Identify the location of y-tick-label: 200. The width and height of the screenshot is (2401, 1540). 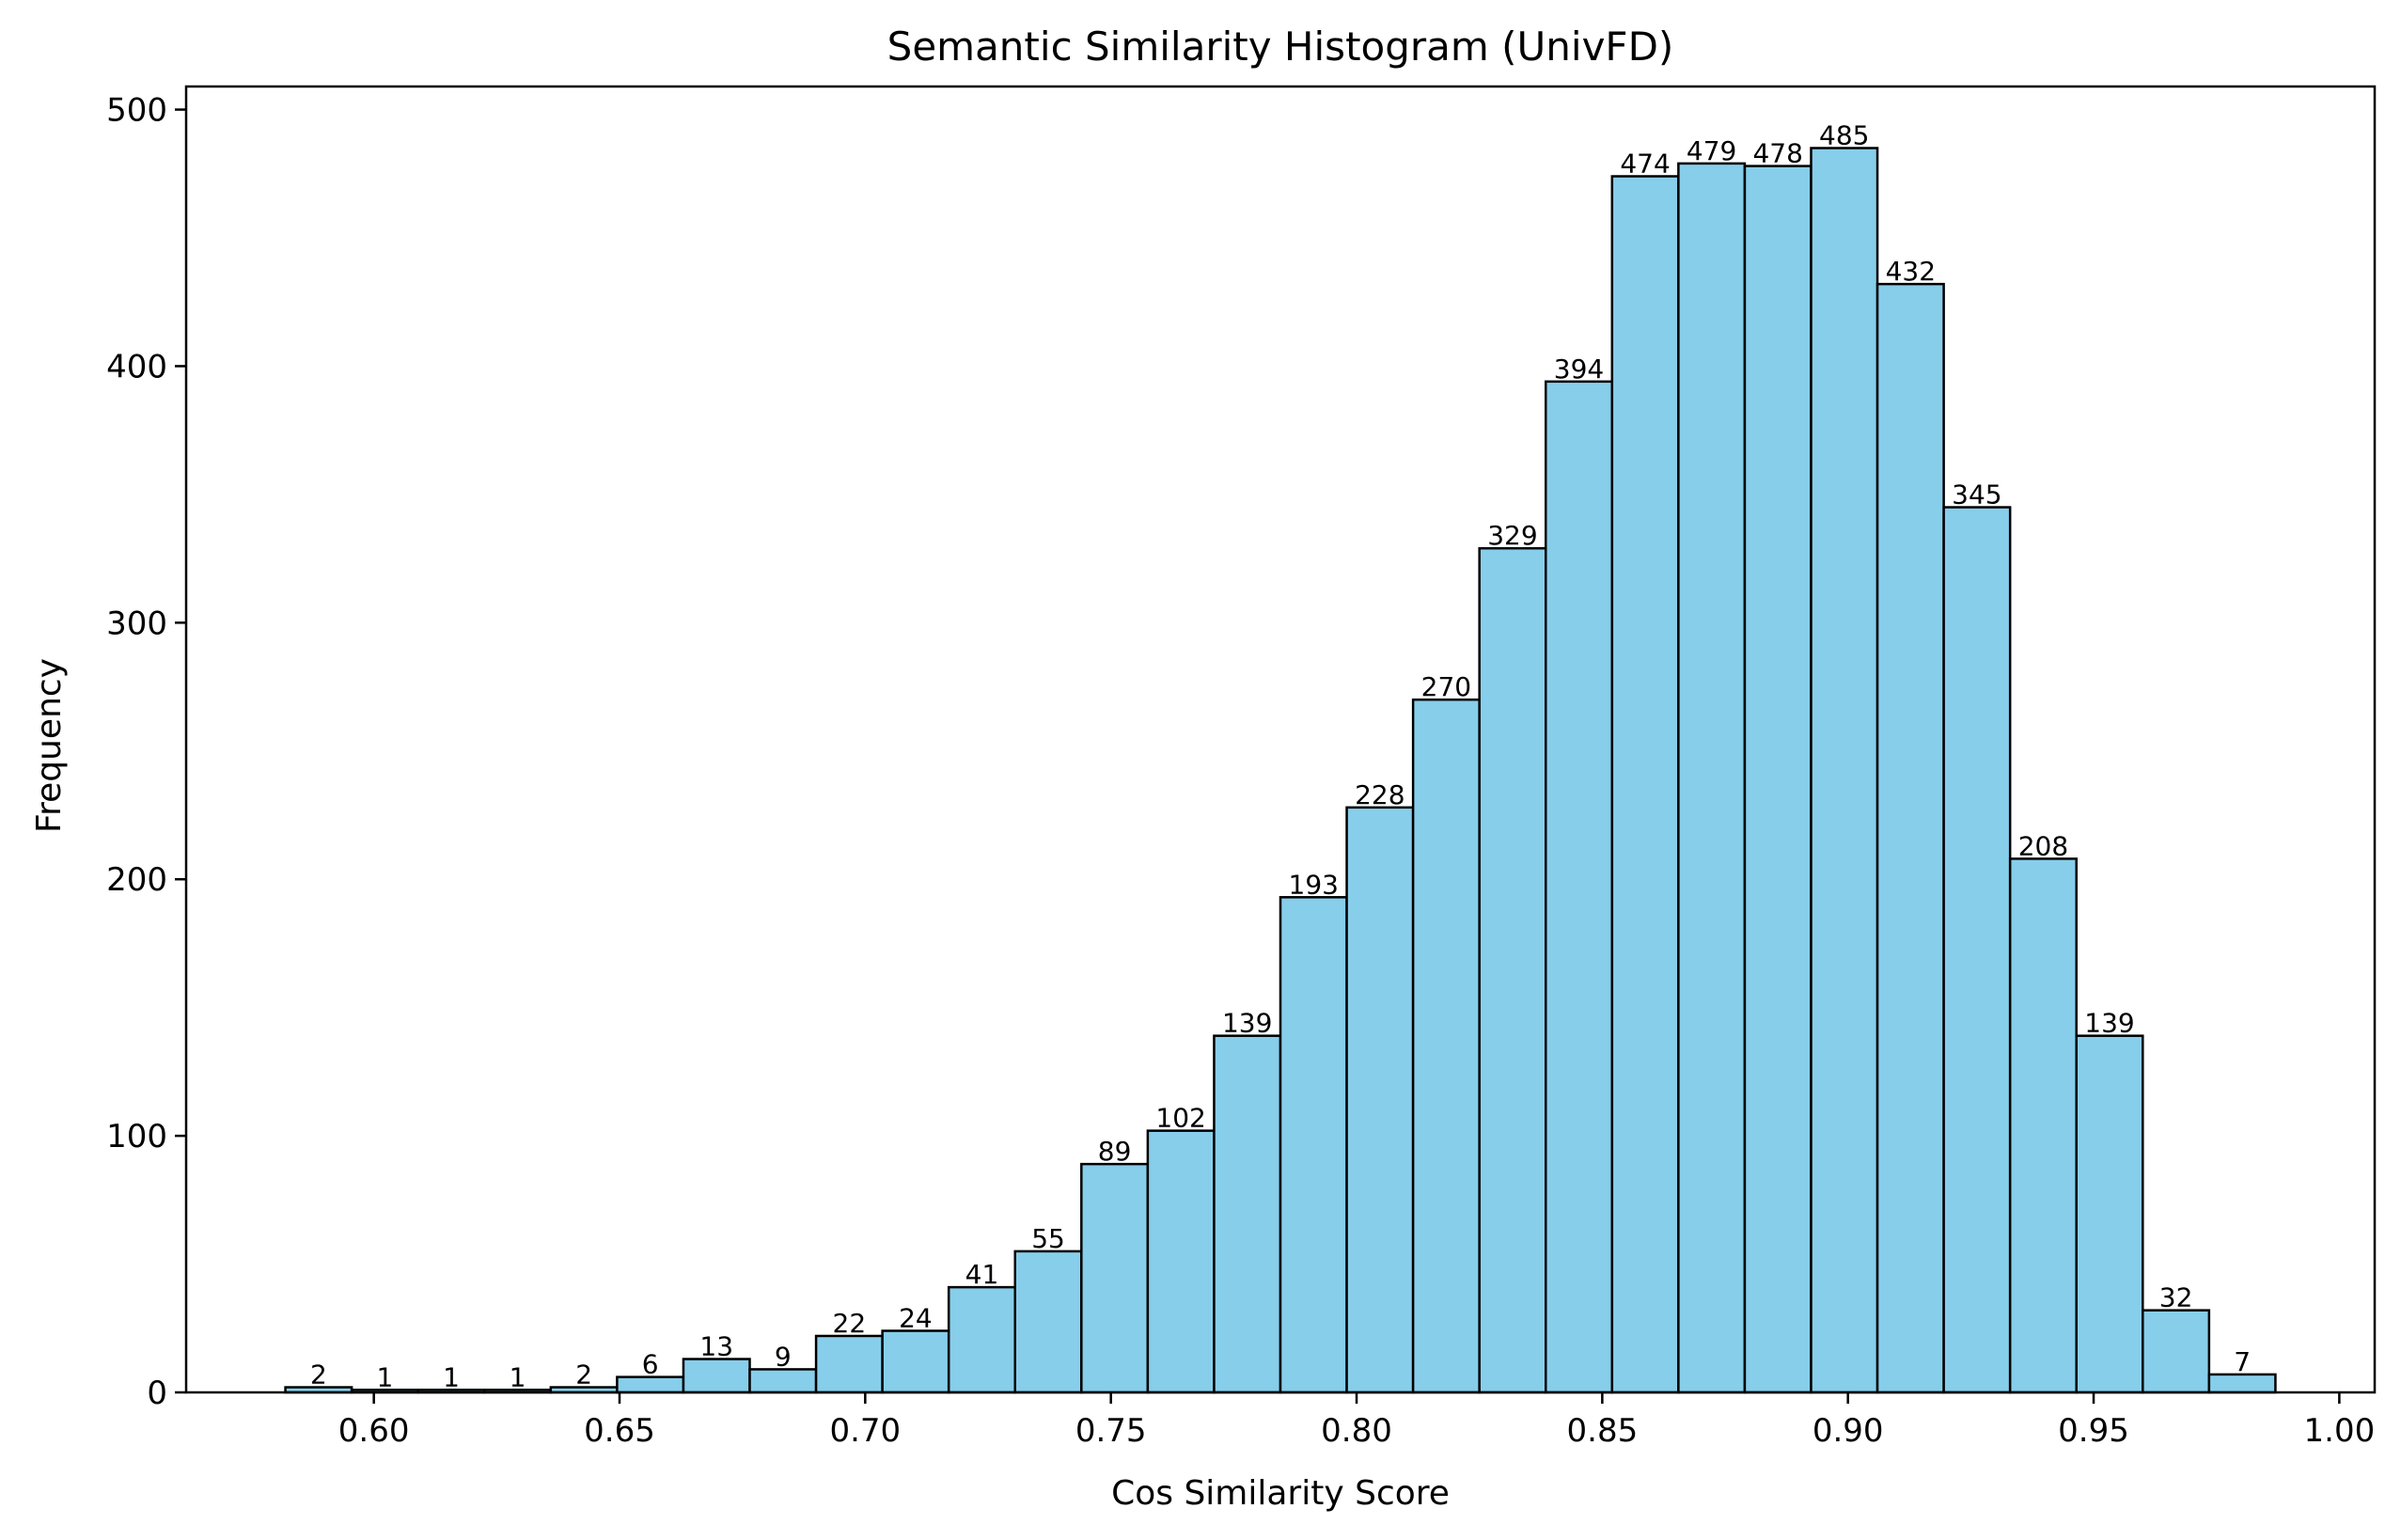
(136, 880).